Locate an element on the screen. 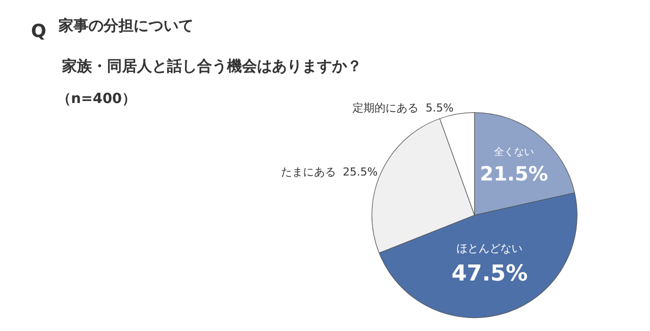 The image size is (650, 331). slice-label: 定期的にある 5.5% is located at coordinates (403, 107).